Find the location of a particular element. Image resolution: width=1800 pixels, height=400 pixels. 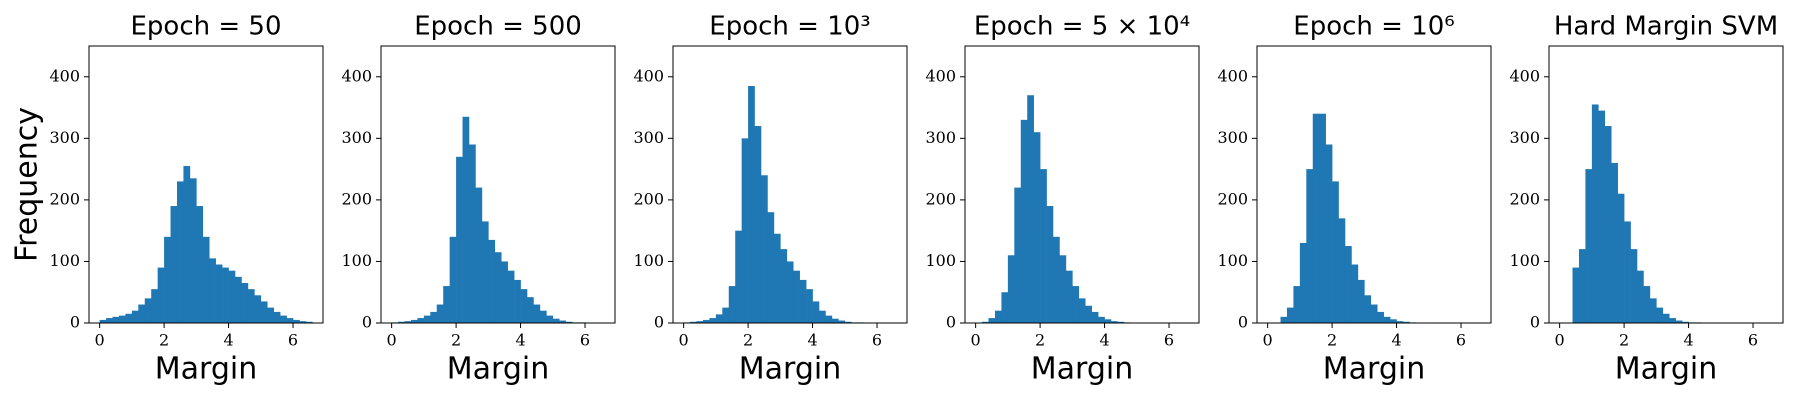

panel: 0 2 4 6 0 100 200 300 400 Epoch = 10³ Margin is located at coordinates (770, 199).